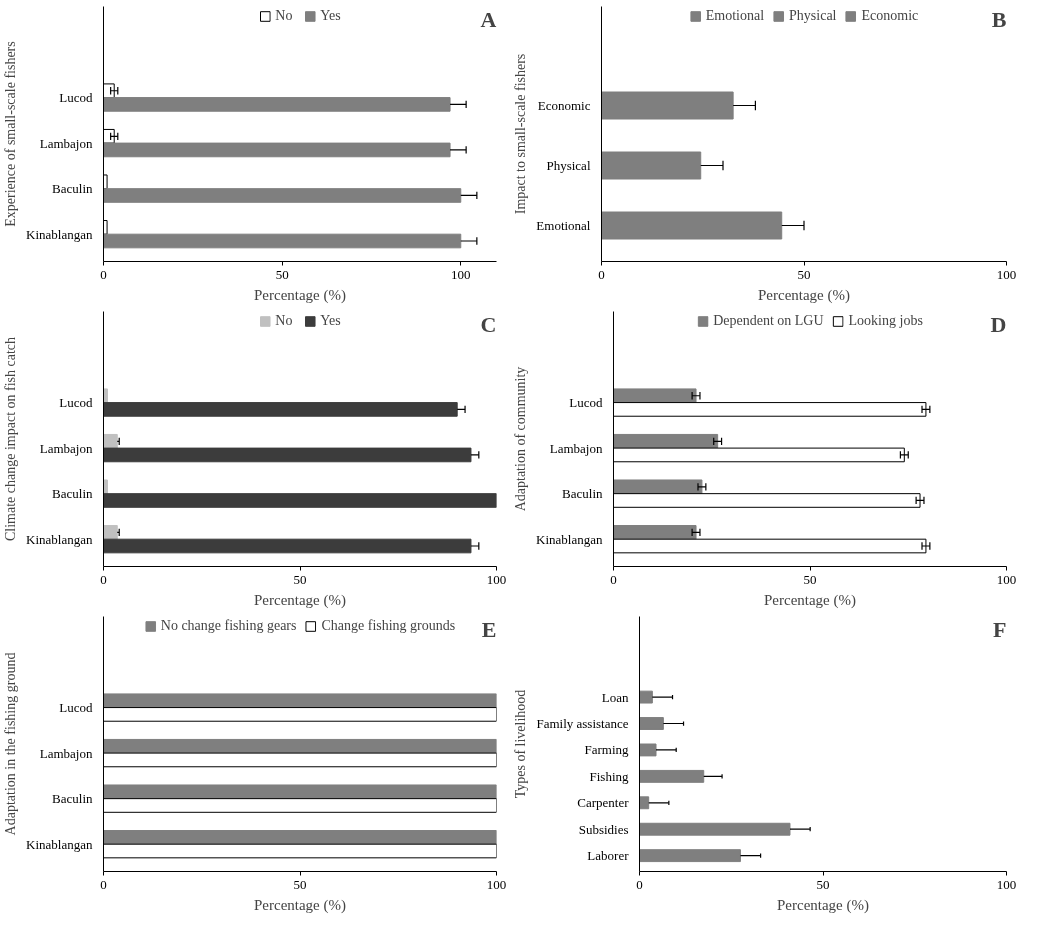 The width and height of the screenshot is (1037, 933). I want to click on y-axis-title: Adaptation of community, so click(521, 439).